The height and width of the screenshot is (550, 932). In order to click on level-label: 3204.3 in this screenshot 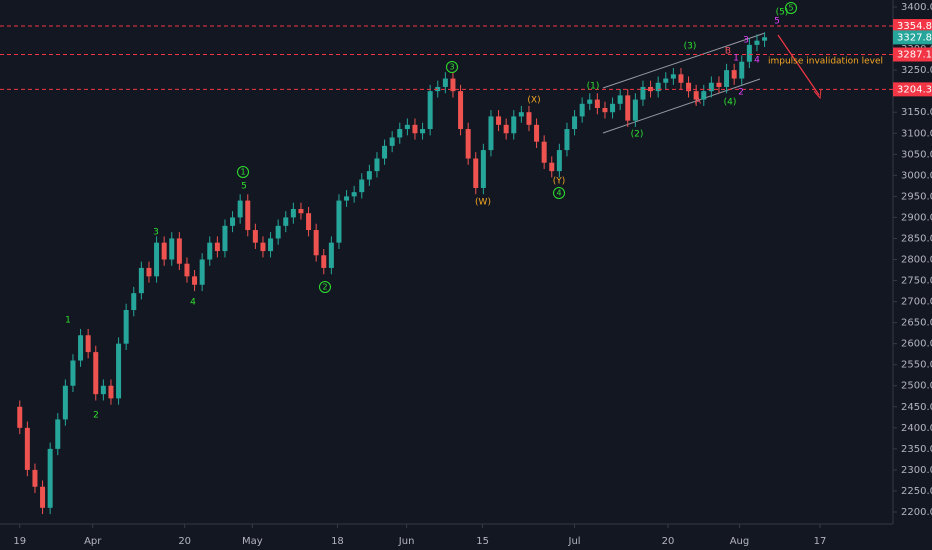, I will do `click(914, 89)`.